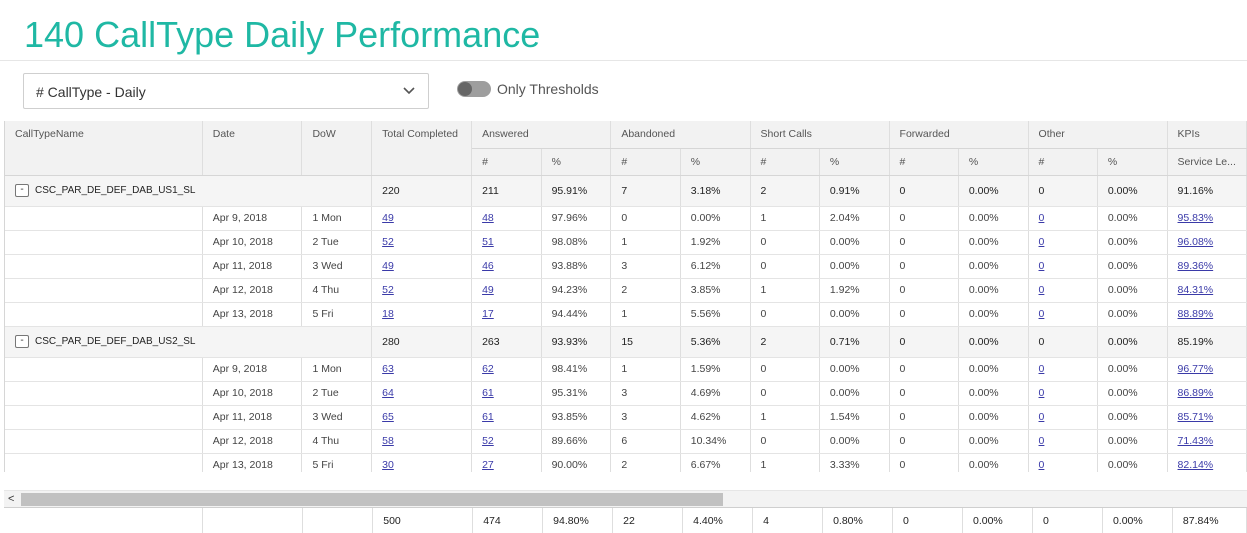 This screenshot has height=533, width=1247. Describe the element at coordinates (854, 162) in the screenshot. I see `col-header-short-calls-percent: %` at that location.